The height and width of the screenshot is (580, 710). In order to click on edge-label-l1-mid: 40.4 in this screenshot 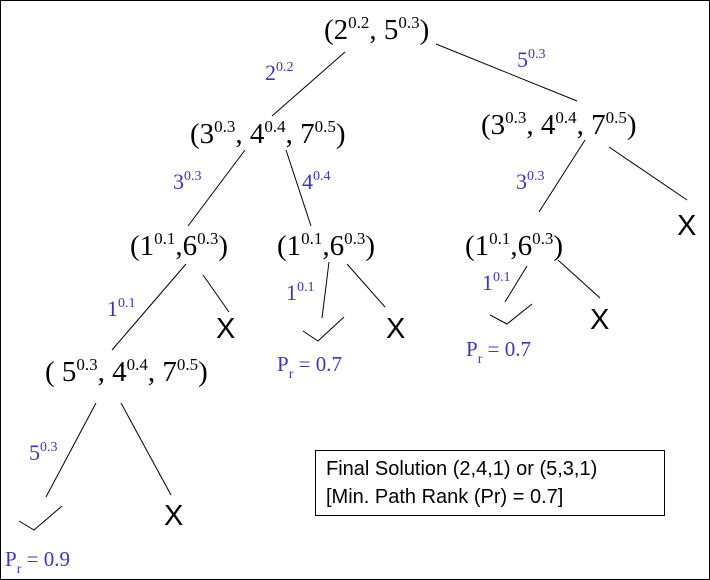, I will do `click(316, 181)`.